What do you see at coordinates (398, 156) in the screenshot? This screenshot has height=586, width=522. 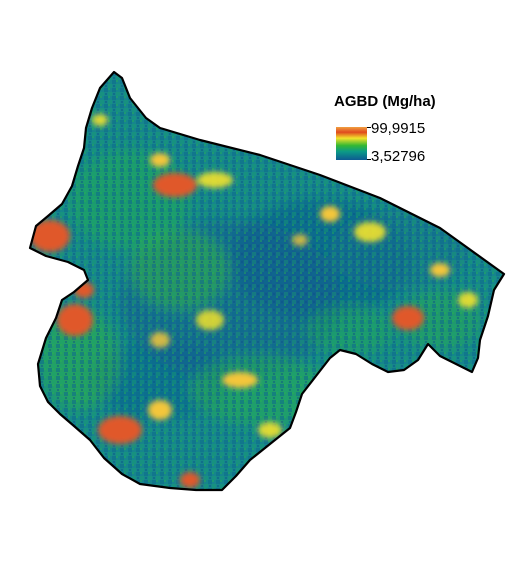 I see `legend-min-label: 3,52796` at bounding box center [398, 156].